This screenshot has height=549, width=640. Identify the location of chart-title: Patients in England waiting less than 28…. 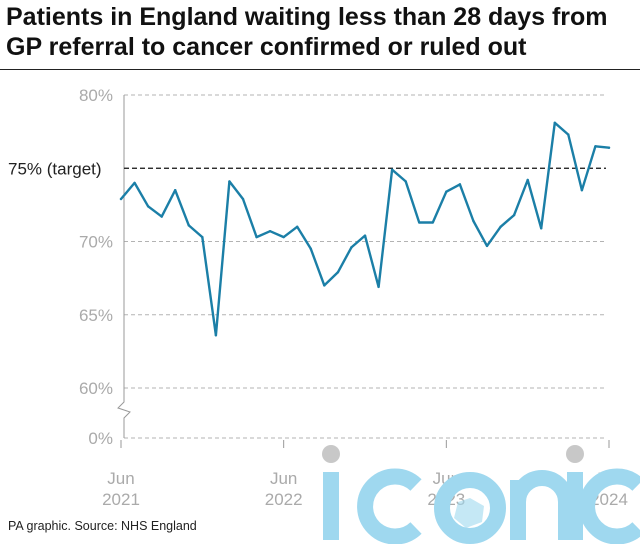
(307, 32).